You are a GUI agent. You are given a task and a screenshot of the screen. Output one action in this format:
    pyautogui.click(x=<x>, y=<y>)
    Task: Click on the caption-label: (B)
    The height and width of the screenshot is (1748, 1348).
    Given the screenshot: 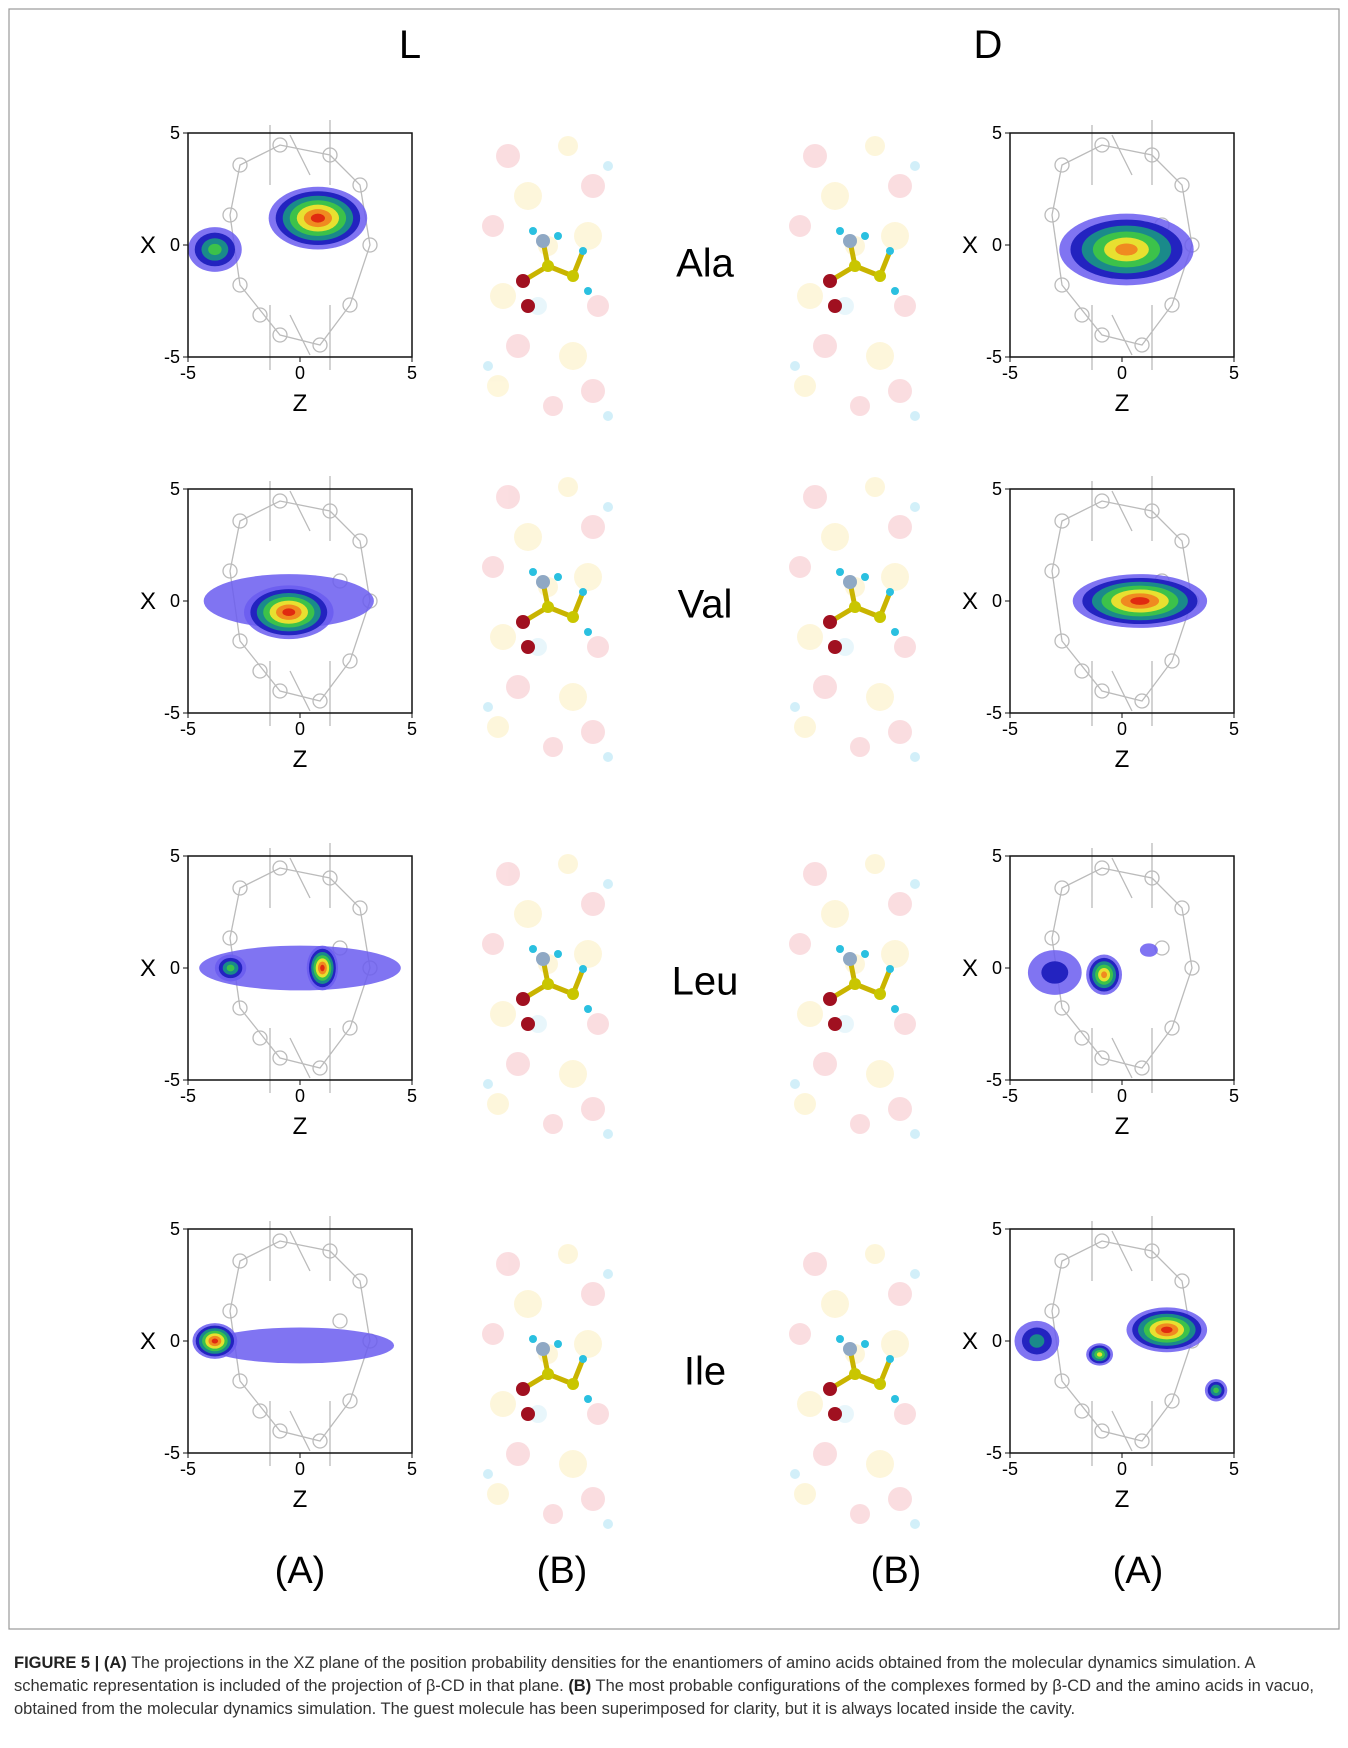 What is the action you would take?
    pyautogui.click(x=580, y=1686)
    